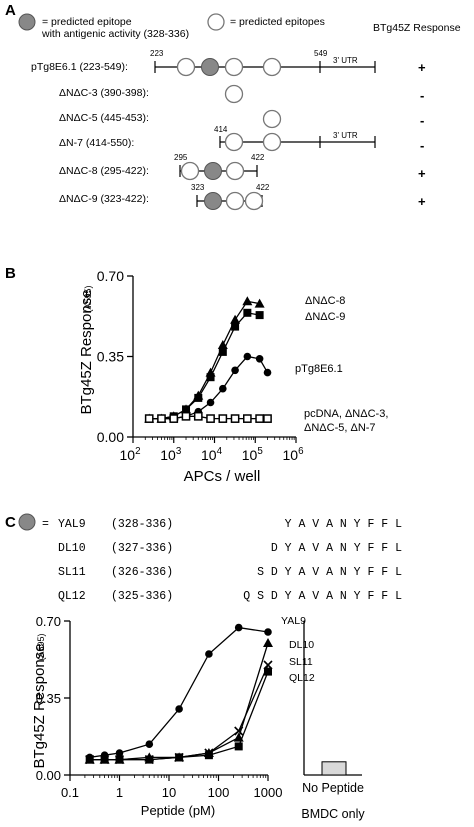 The width and height of the screenshot is (474, 827). I want to click on legend-filled-label-line2: with antigenic activity (328-336), so click(115, 34).